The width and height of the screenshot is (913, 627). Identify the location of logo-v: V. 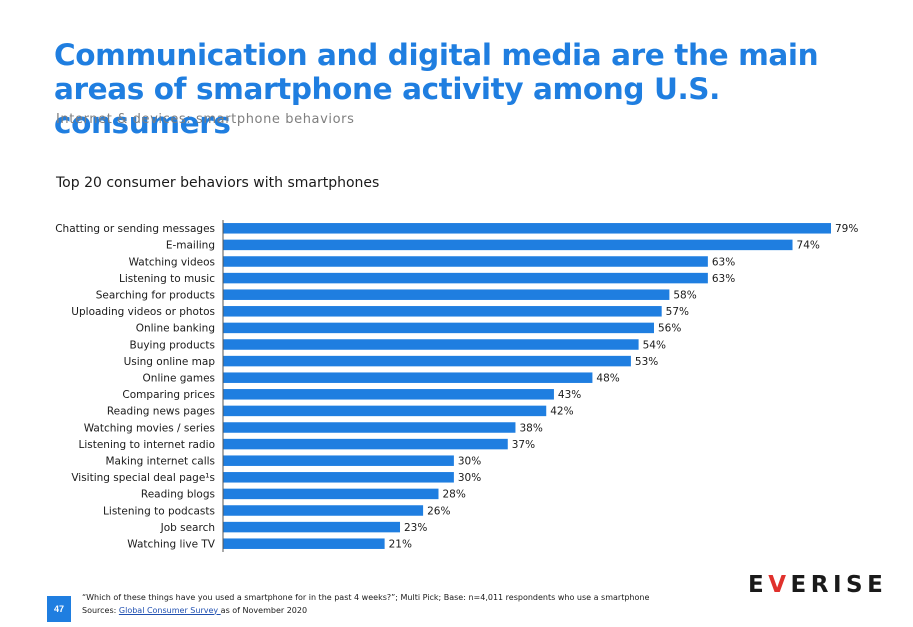
(779, 585).